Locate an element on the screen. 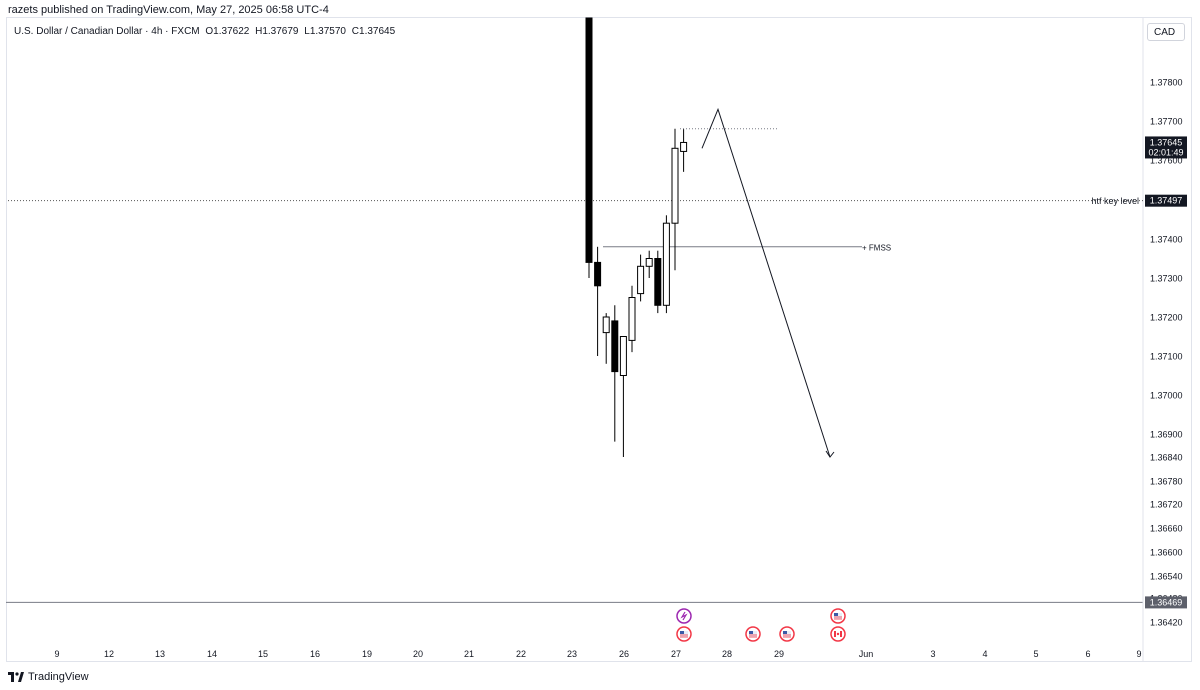  y-tick-label: 1.37200 is located at coordinates (1166, 318).